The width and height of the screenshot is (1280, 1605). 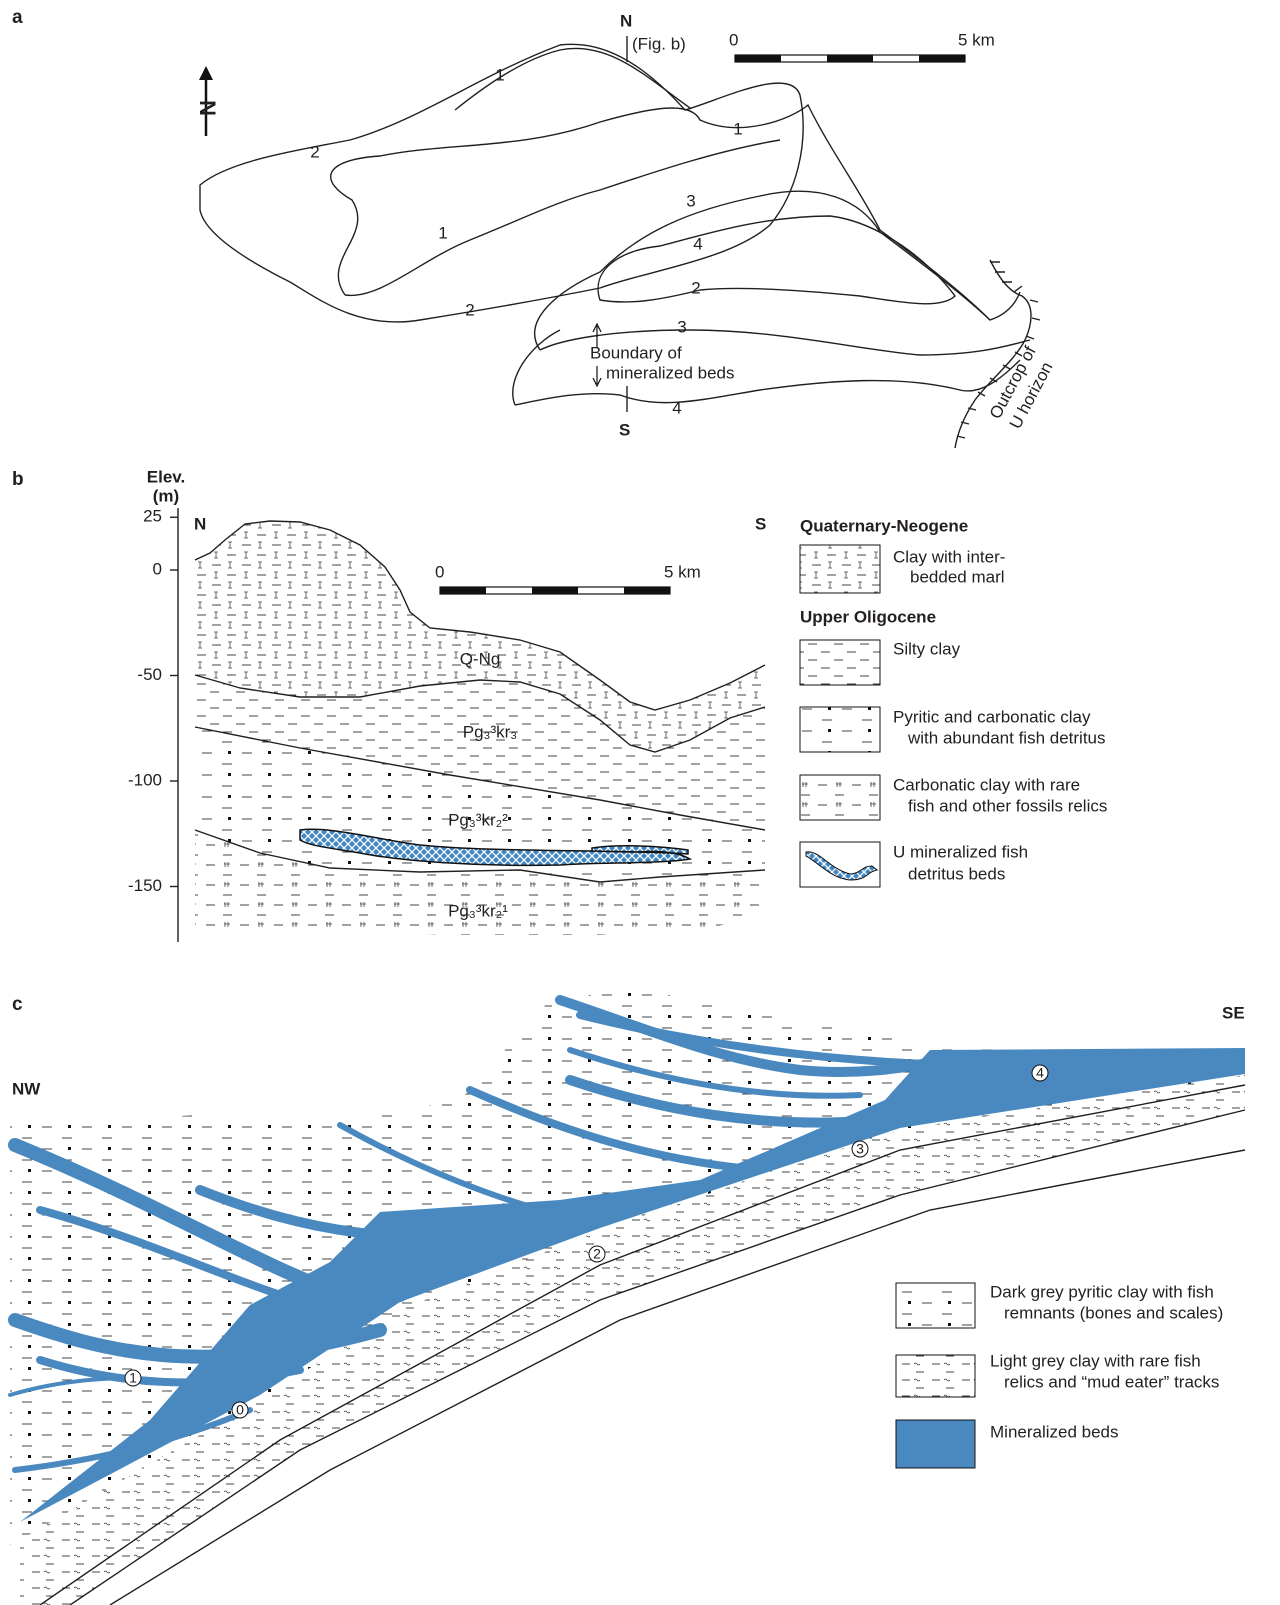 I want to click on legend-text: bedded marl, so click(x=957, y=576).